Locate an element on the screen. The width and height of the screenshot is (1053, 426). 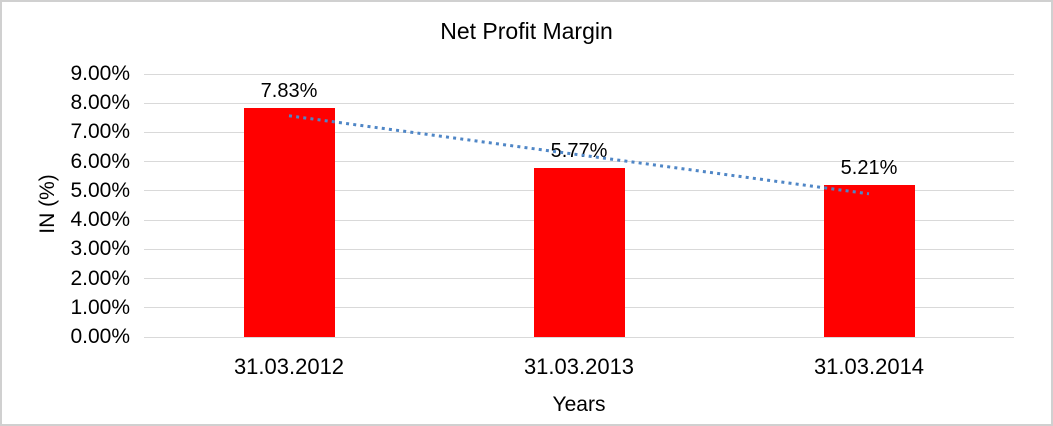
y-axis-tick-label: 9.00% is located at coordinates (100, 73).